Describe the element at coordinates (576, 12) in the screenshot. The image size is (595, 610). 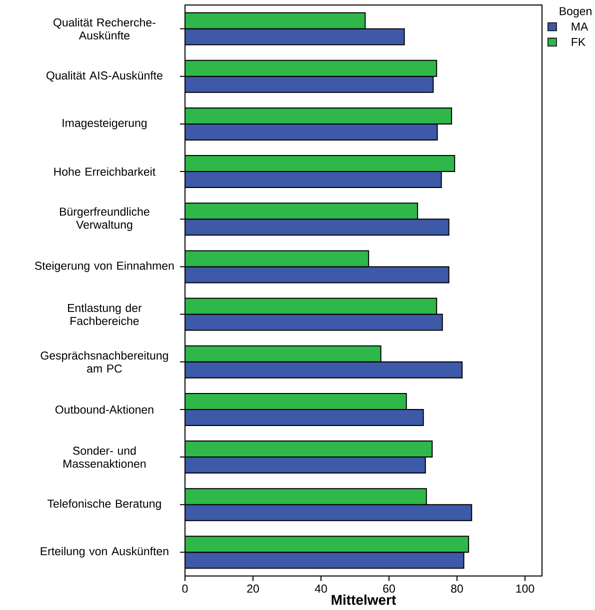
I see `legend-title: Bogen` at that location.